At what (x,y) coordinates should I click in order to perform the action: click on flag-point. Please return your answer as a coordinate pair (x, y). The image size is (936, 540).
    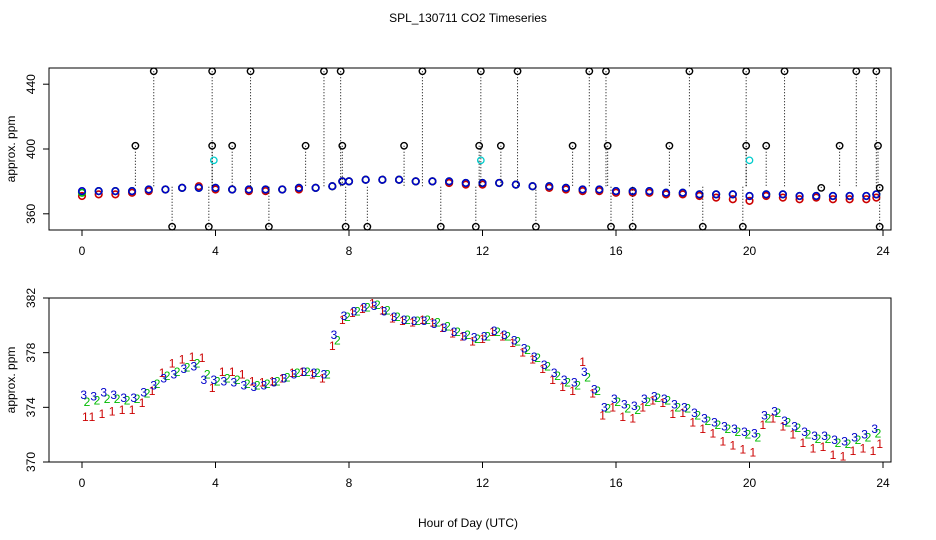
    Looking at the image, I should click on (749, 160).